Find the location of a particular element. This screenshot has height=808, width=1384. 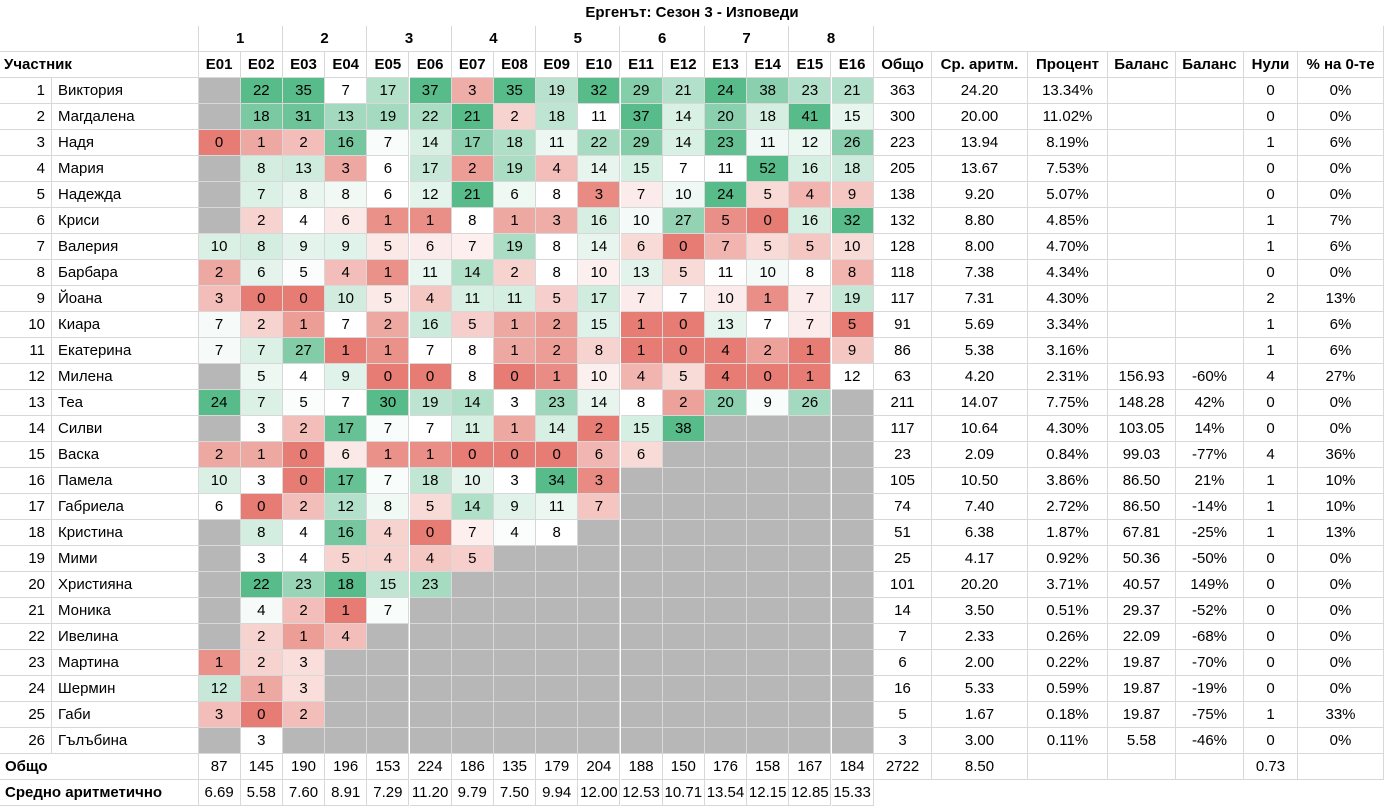

episode-cell: 38 is located at coordinates (683, 429).